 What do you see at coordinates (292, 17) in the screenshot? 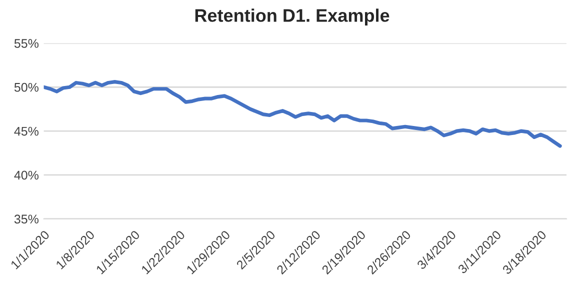
I see `chart-title: Retention D1. Example` at bounding box center [292, 17].